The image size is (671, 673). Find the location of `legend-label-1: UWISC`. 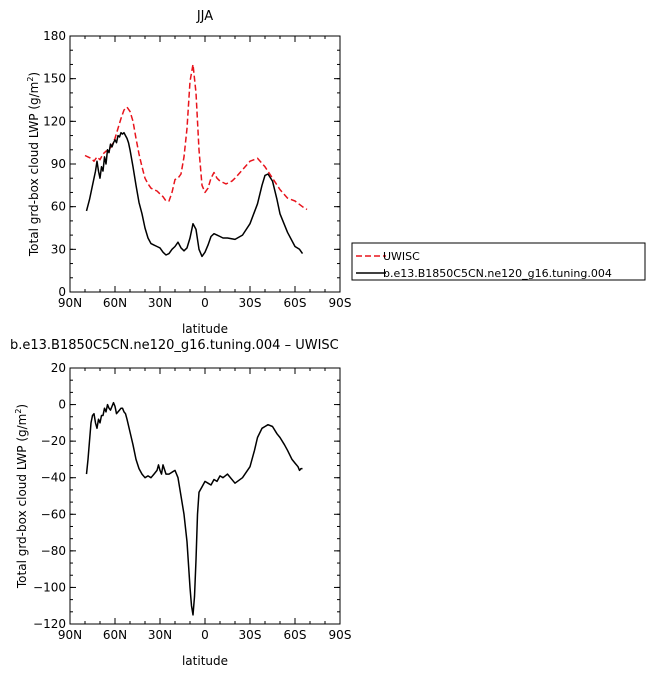

legend-label-1: UWISC is located at coordinates (401, 256).